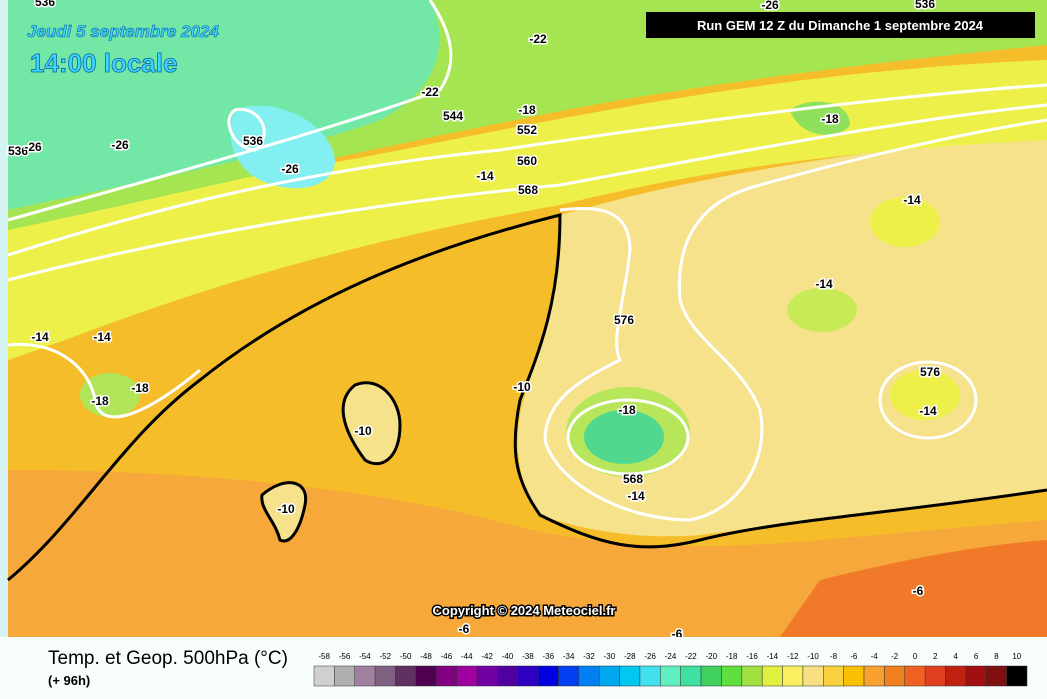 The image size is (1047, 699). Describe the element at coordinates (467, 656) in the screenshot. I see `legend-label: -44` at that location.